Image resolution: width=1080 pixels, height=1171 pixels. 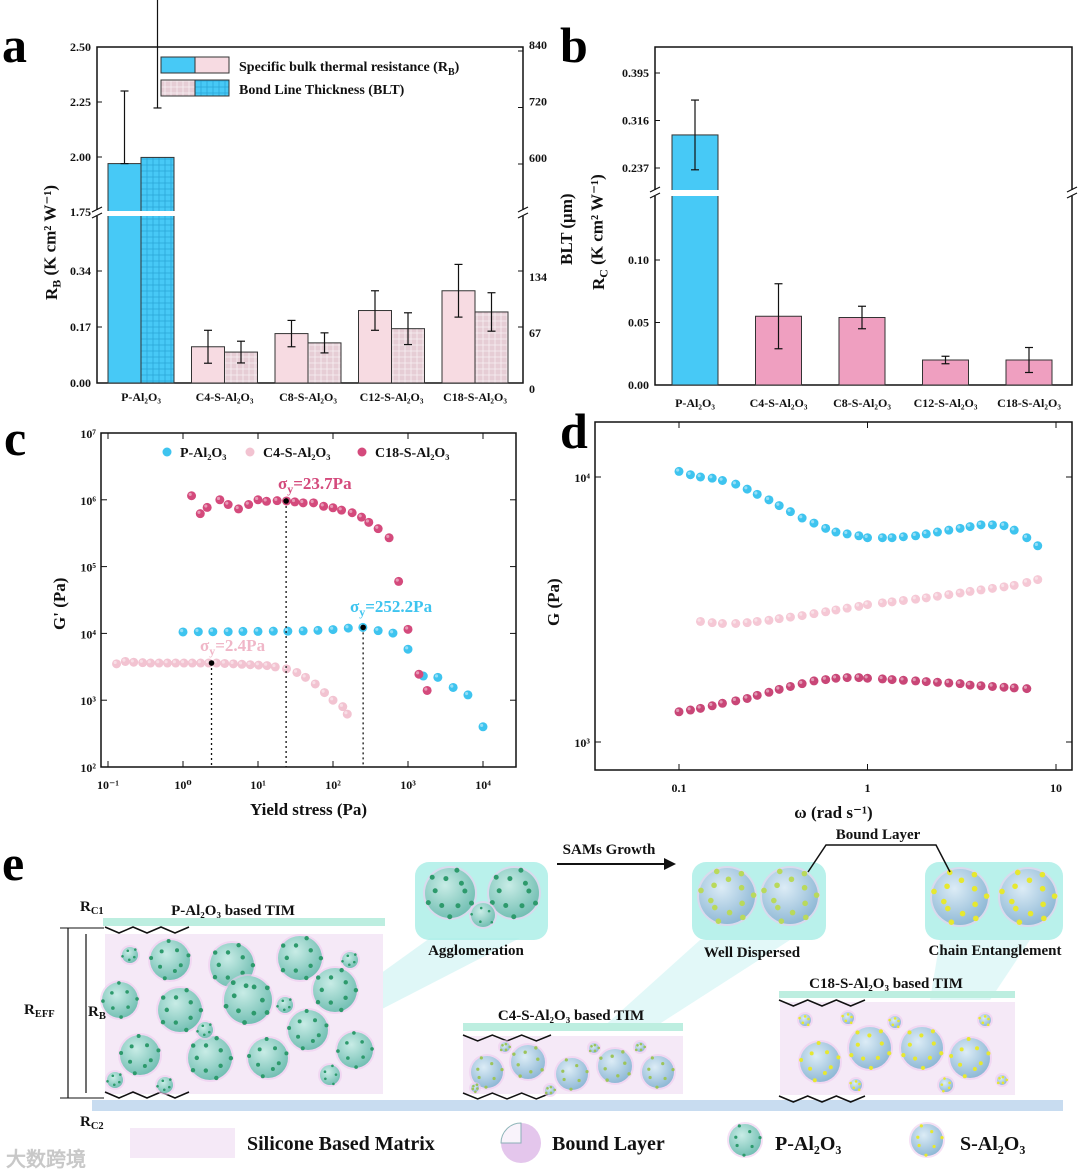 I want to click on legend-s-al2o3-icon-dot, so click(x=919, y=1145).